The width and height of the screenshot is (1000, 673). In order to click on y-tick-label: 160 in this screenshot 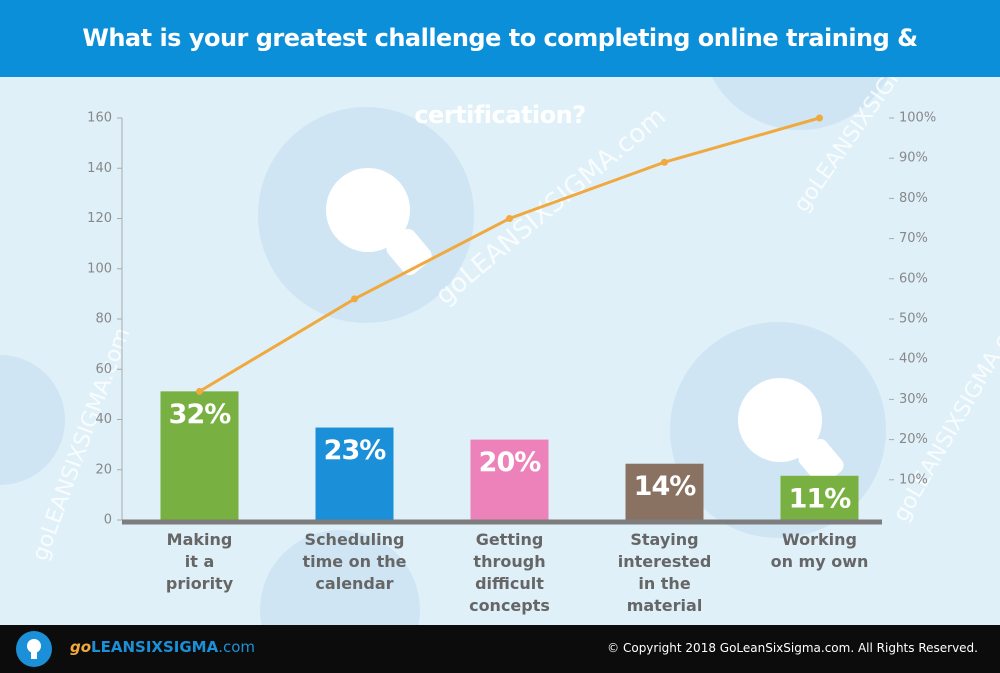, I will do `click(99, 118)`.